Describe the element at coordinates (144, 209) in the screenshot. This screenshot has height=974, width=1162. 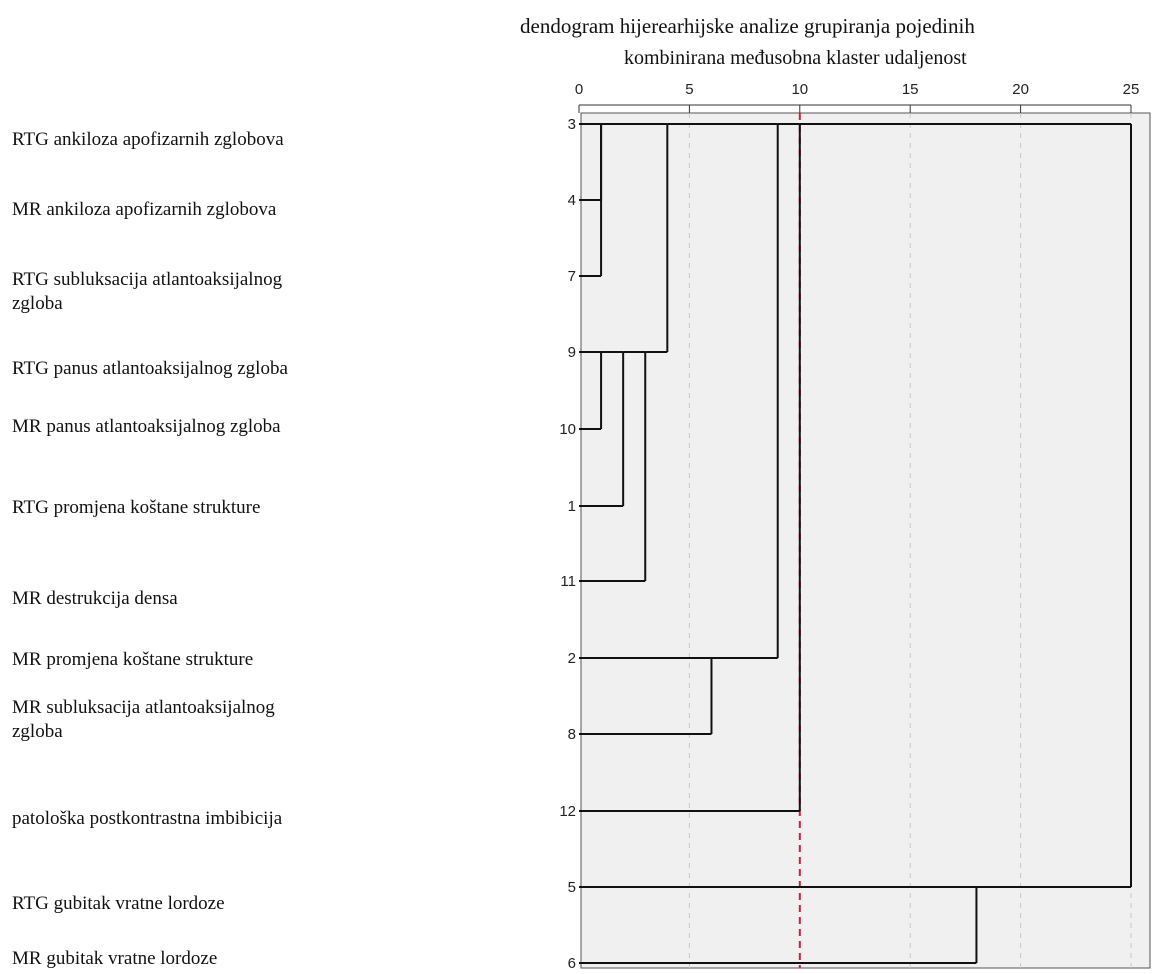
I see `row-label: MR ankiloza apofizarnih zglobova` at that location.